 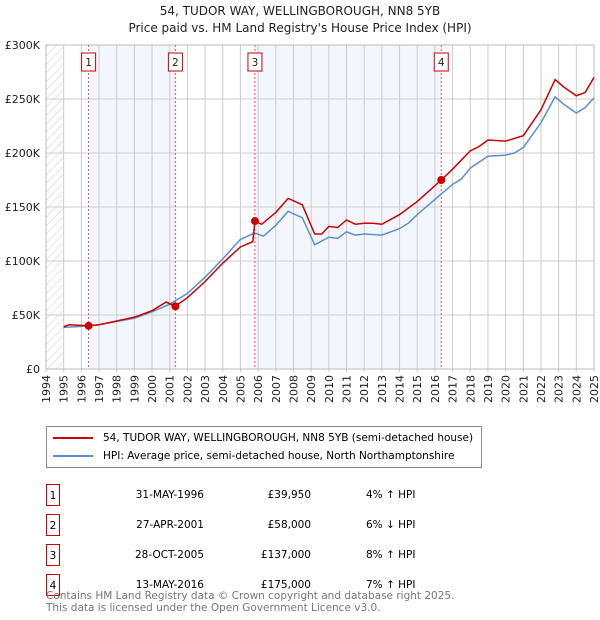 What do you see at coordinates (391, 525) in the screenshot?
I see `sale-hpi-diff: 6% ↓ HPI` at bounding box center [391, 525].